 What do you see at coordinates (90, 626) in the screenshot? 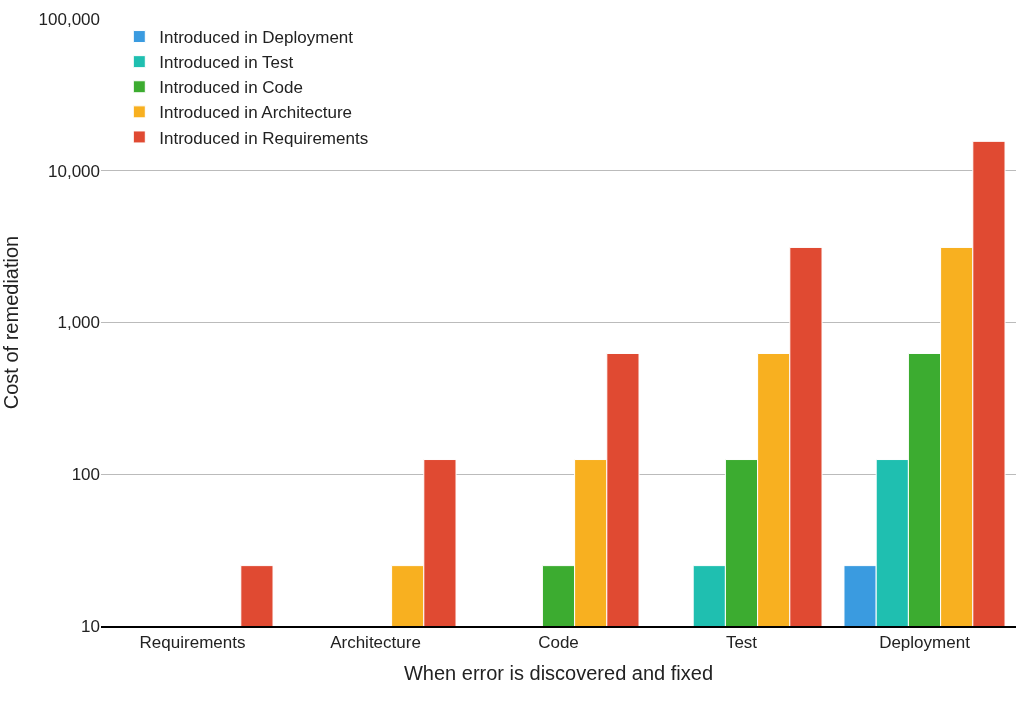
I see `y-tick-label: 10` at bounding box center [90, 626].